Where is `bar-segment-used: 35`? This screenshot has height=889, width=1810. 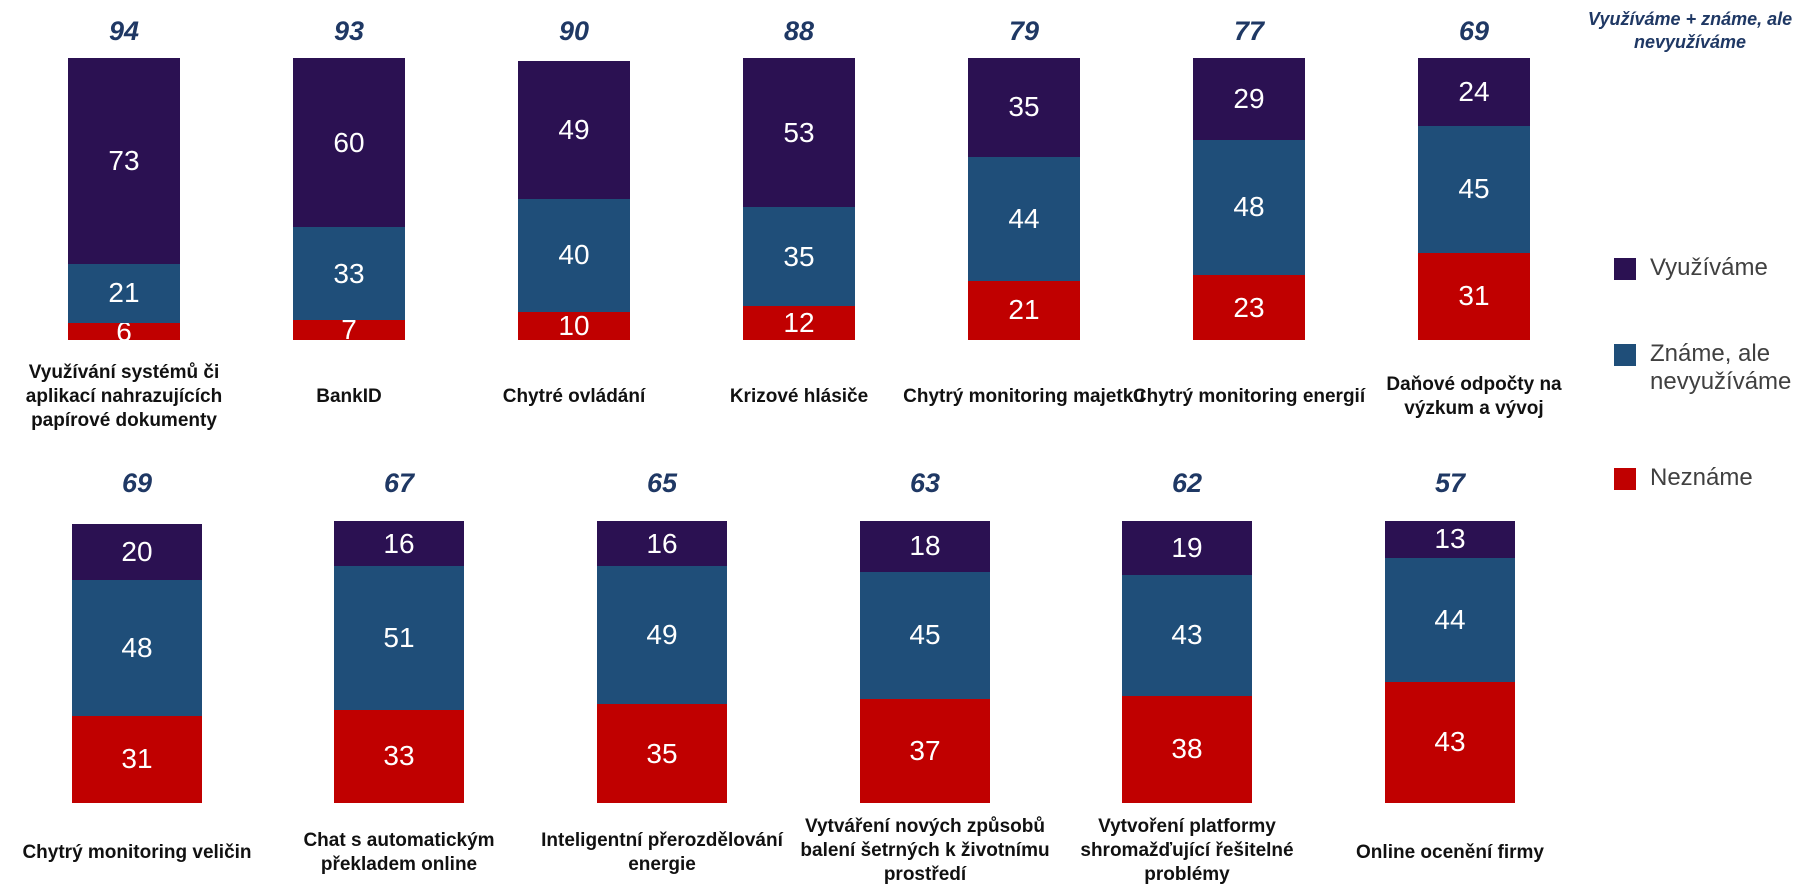
bar-segment-used: 35 is located at coordinates (1024, 107).